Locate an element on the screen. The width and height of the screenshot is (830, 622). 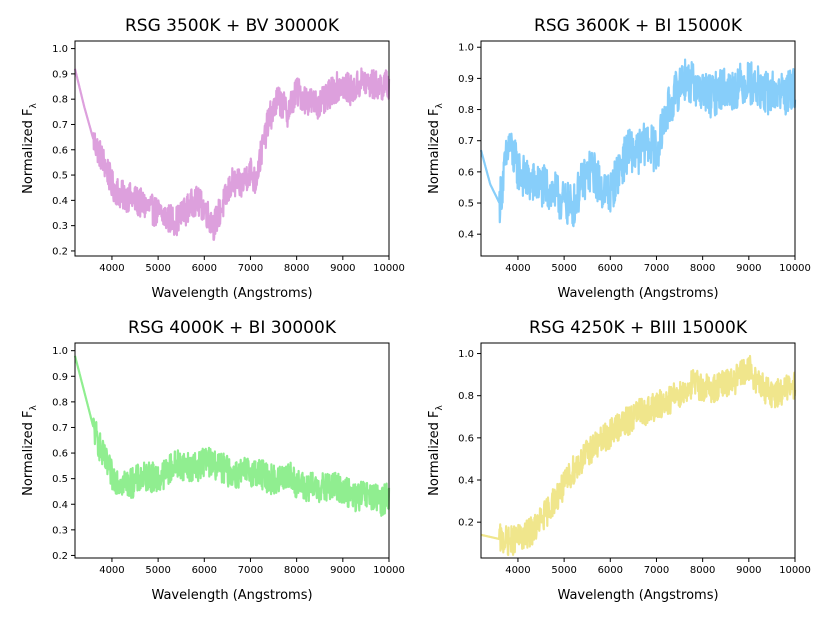
chart-title: RSG 4000K + BI 30000K is located at coordinates (232, 328).